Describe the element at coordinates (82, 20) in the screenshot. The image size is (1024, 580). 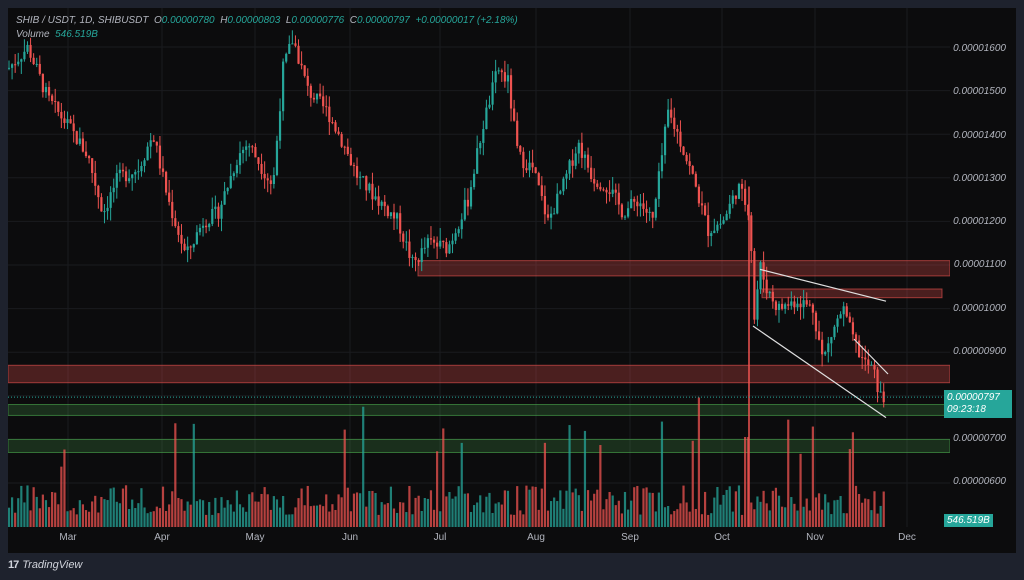
I see `symbol-label: SHIB / USDT, 1D, SHIBUSDT` at that location.